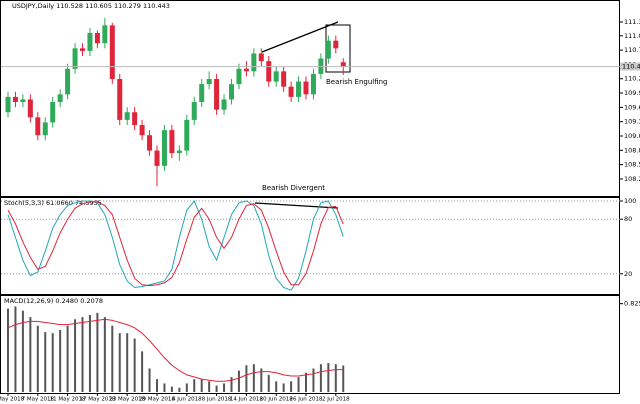 The image size is (640, 404). I want to click on y-tick-label: 110.205, so click(632, 79).